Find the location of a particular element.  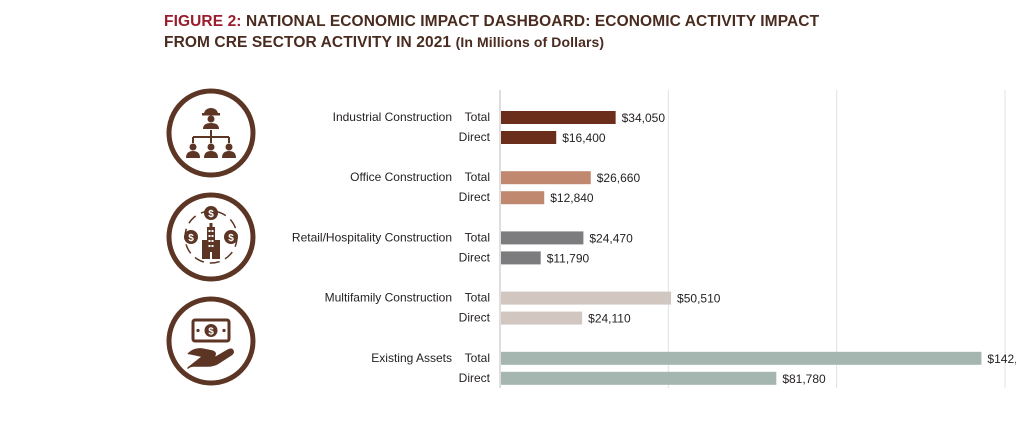

data-label: $50,510 is located at coordinates (699, 299).